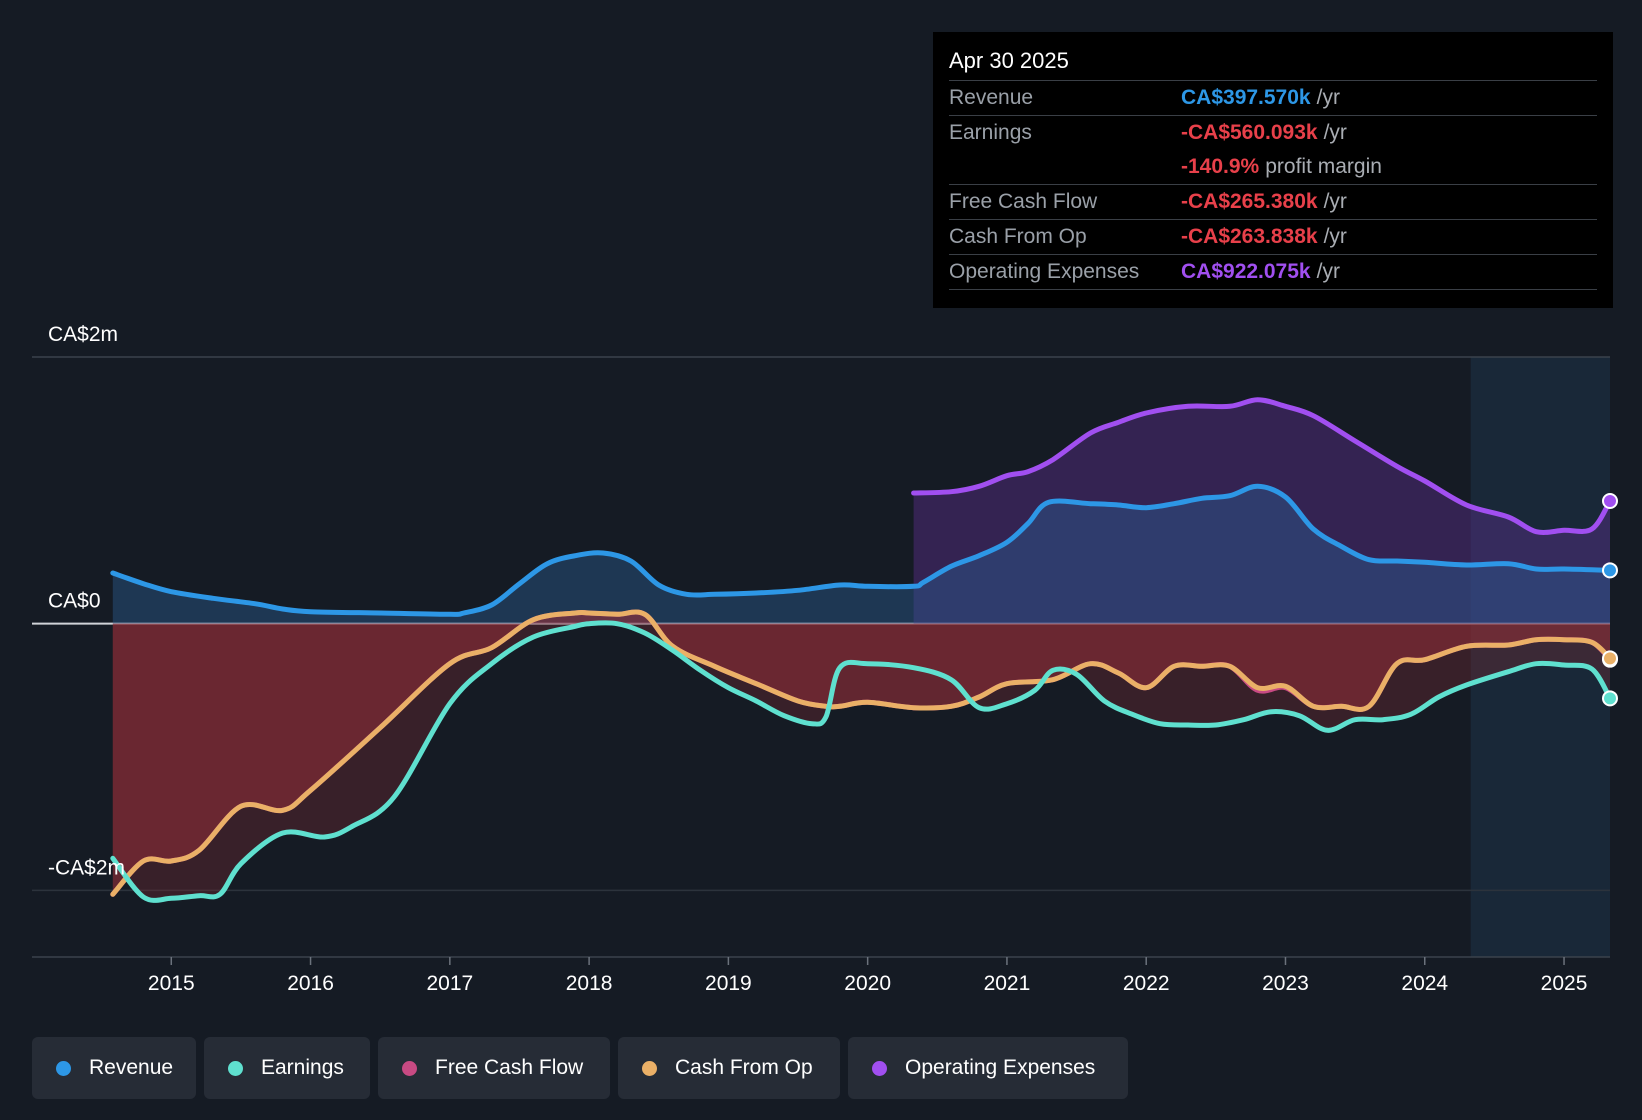  What do you see at coordinates (1610, 658) in the screenshot?
I see `point-cash-from-op-latest` at bounding box center [1610, 658].